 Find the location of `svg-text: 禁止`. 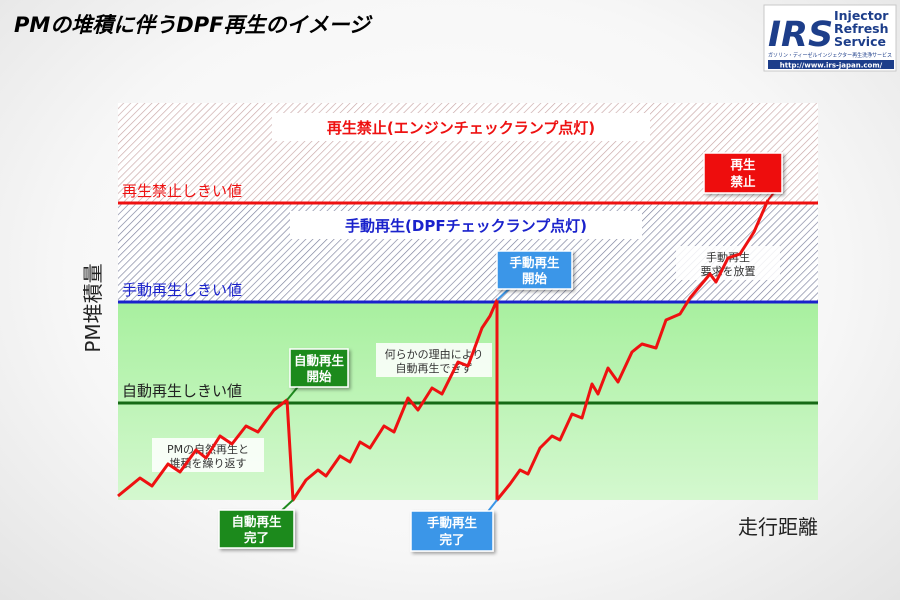

svg-text: 禁止 is located at coordinates (743, 181).